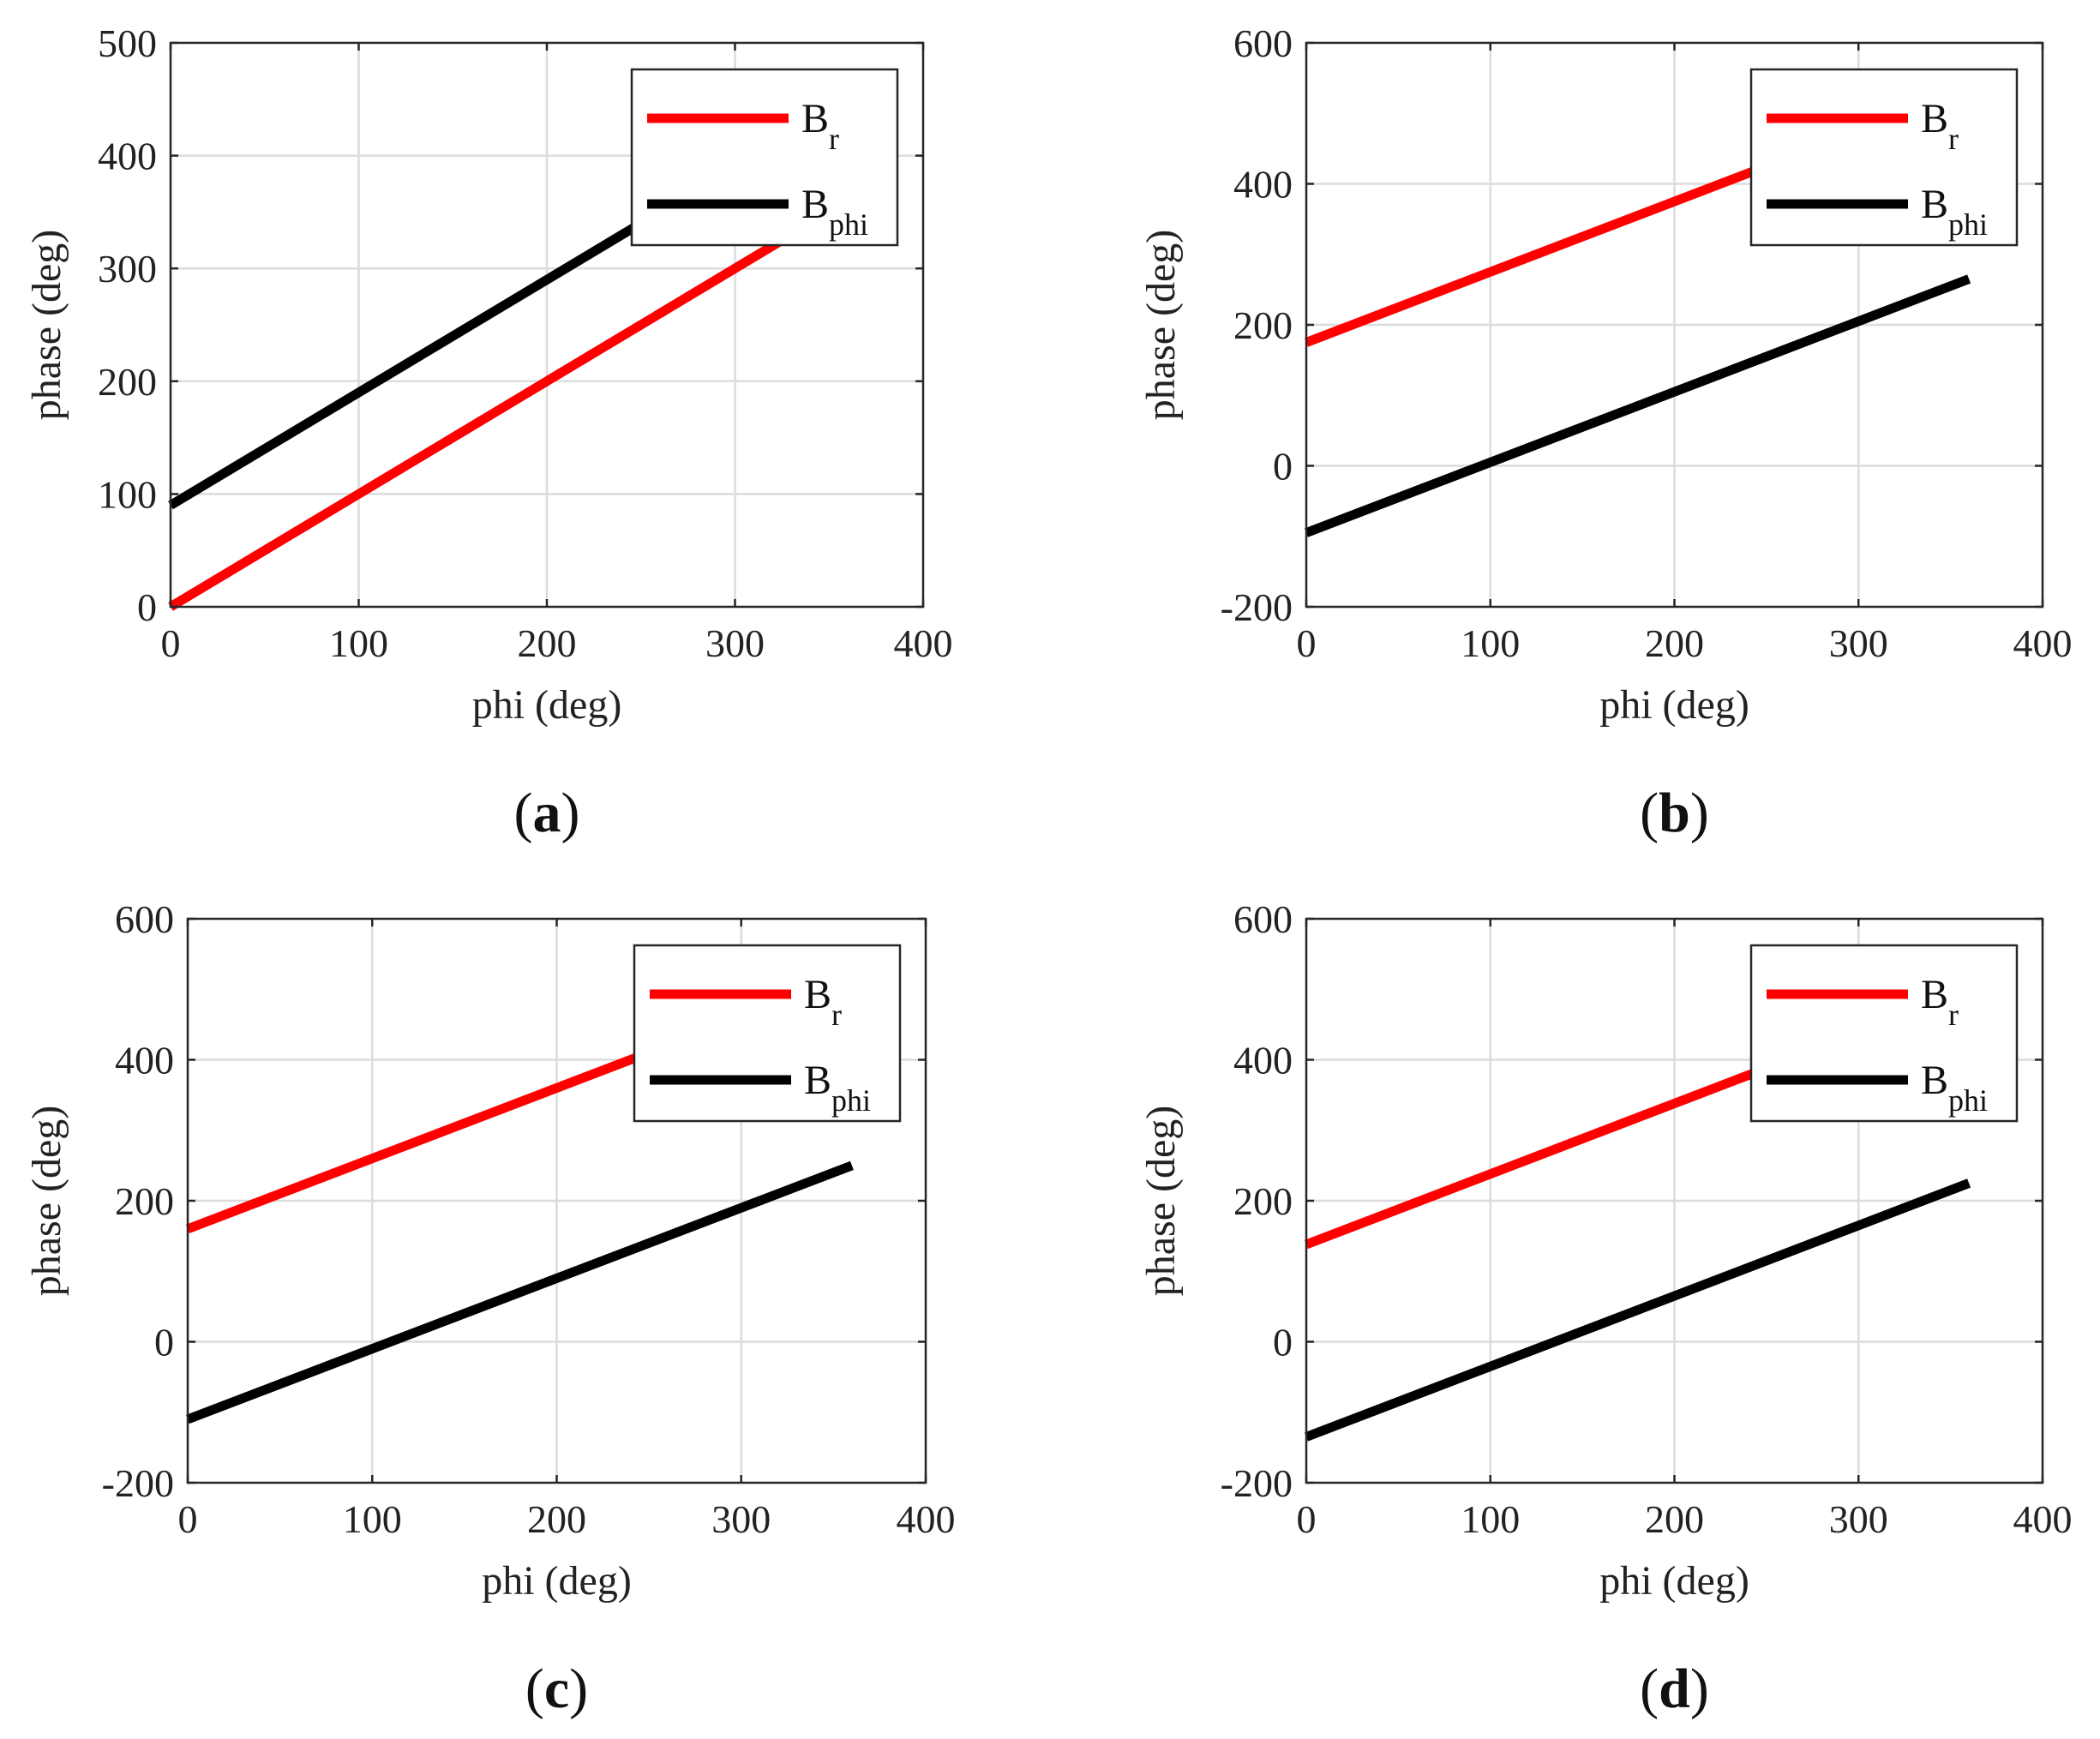 The image size is (2100, 1739). I want to click on y-tick-label: 100, so click(127, 494).